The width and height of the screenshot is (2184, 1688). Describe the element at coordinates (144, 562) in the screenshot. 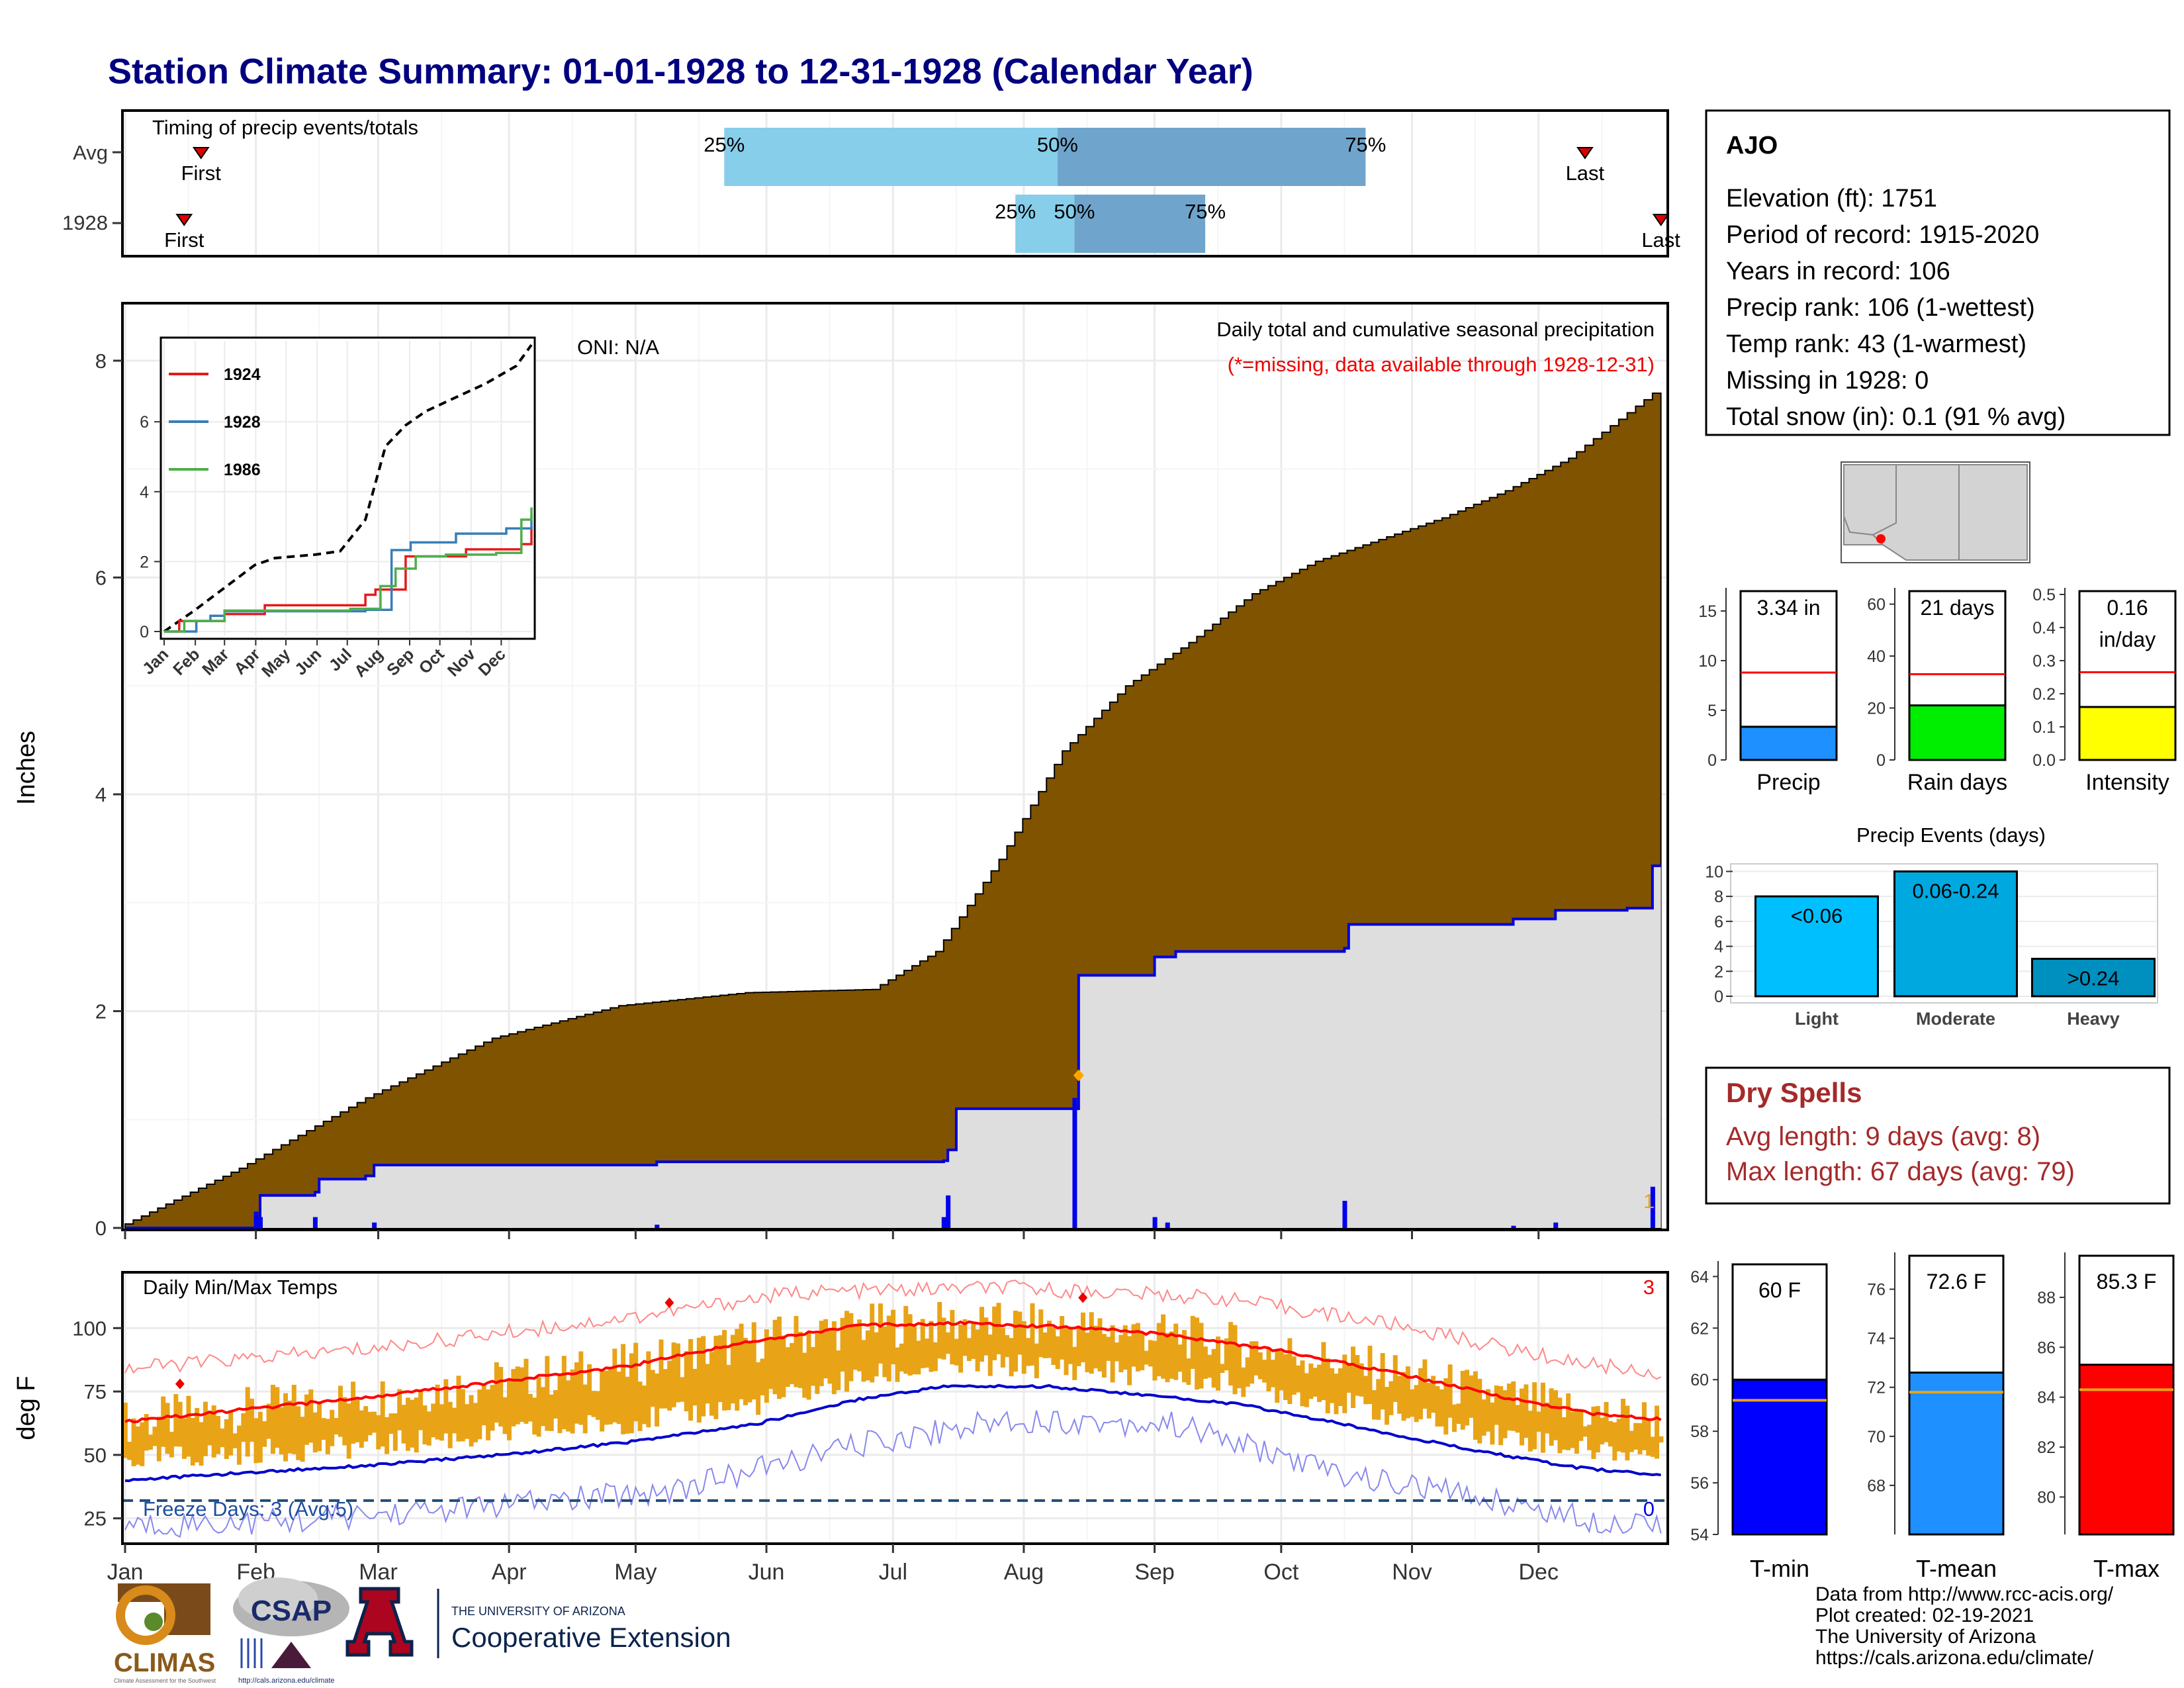

I see `inset-y-tick-label: 2` at that location.